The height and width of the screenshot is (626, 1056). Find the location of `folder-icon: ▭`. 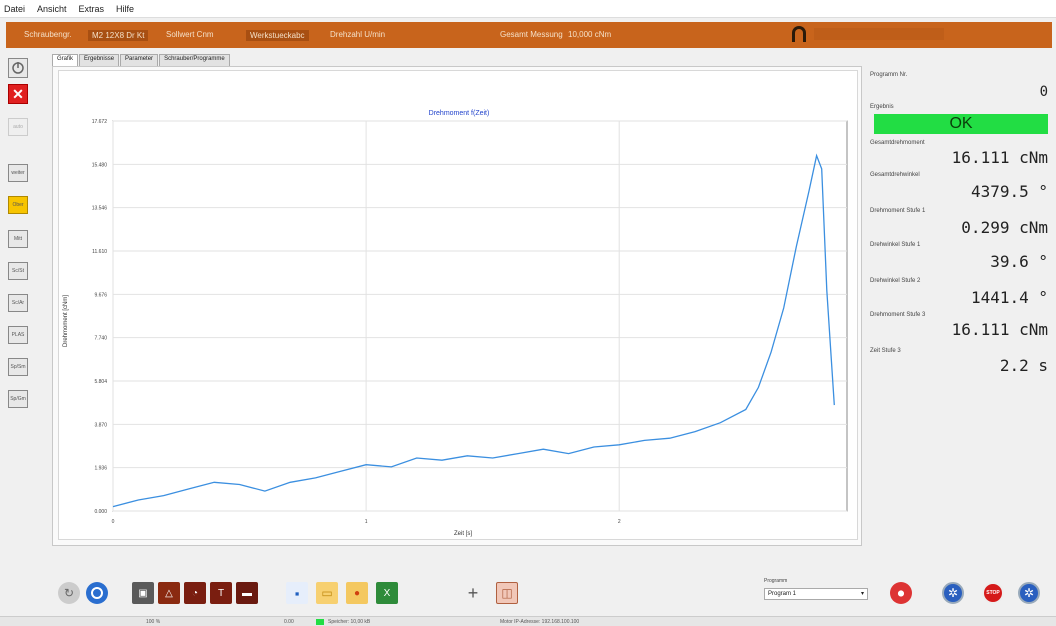

folder-icon: ▭ is located at coordinates (327, 593).